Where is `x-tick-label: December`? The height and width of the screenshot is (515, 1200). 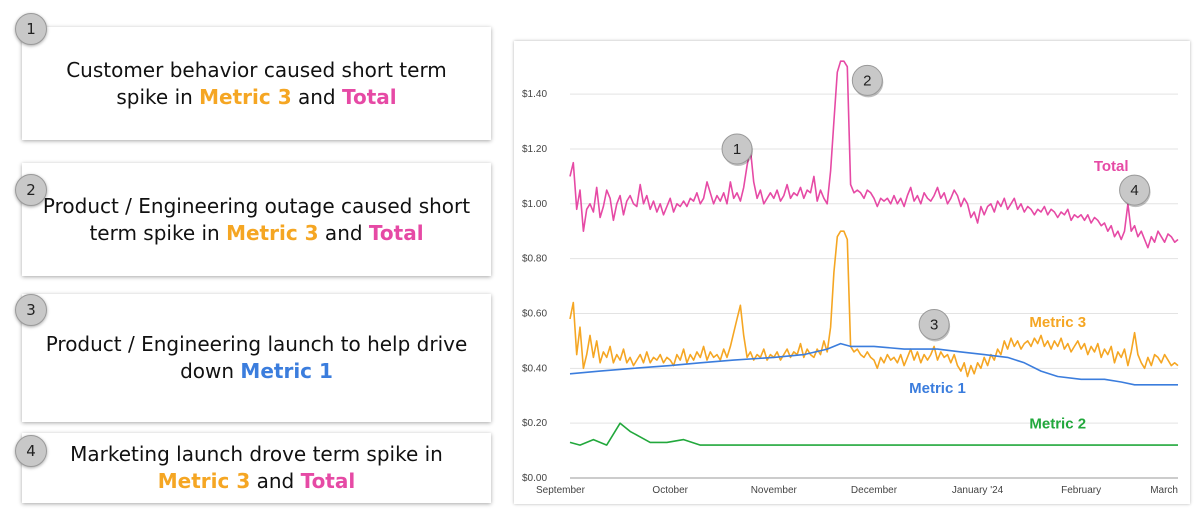 x-tick-label: December is located at coordinates (874, 490).